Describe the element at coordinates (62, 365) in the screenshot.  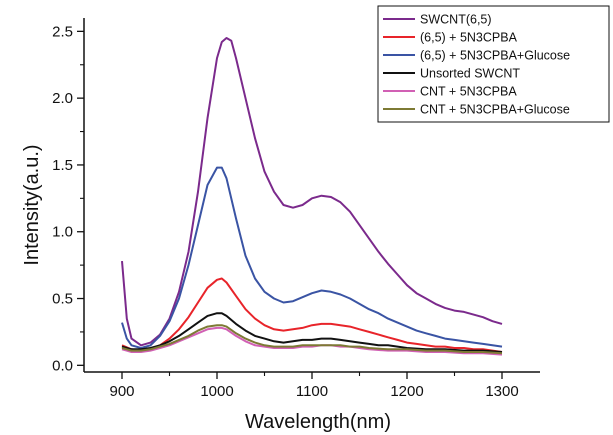
I see `y-tick-label: 0.0` at that location.